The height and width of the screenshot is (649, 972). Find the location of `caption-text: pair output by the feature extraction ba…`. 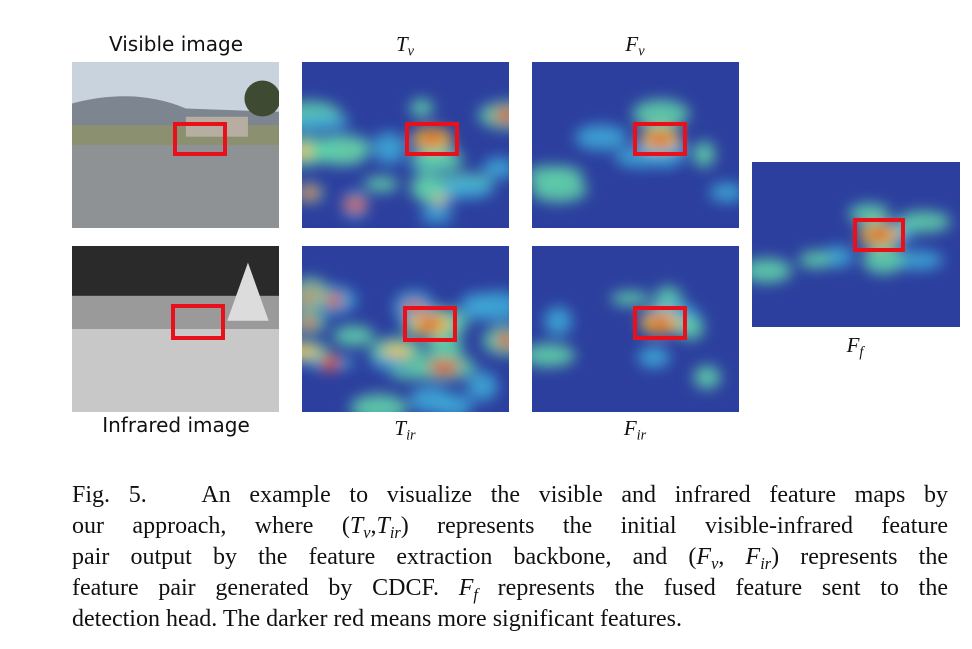

caption-text: pair output by the feature extraction ba… is located at coordinates (384, 557).